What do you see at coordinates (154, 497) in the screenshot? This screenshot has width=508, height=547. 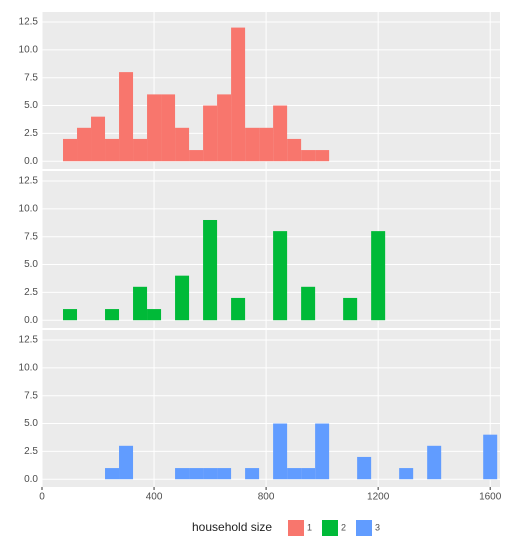 I see `x-tick-label: 400` at bounding box center [154, 497].